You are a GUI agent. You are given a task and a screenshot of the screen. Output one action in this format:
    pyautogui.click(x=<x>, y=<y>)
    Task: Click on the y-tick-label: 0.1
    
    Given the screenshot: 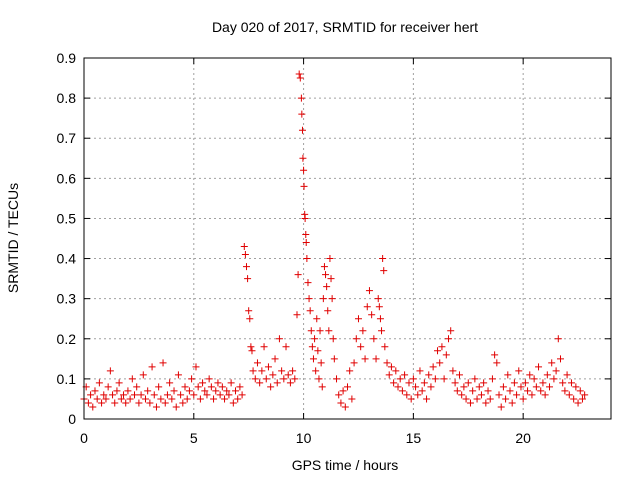 What is the action you would take?
    pyautogui.click(x=67, y=379)
    